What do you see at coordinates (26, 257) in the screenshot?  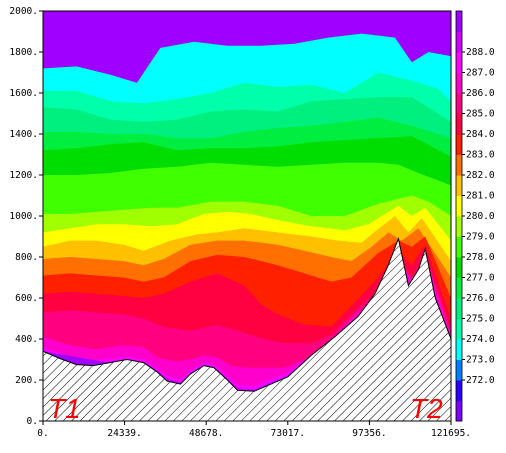 I see `y-tick-label: 800.` at bounding box center [26, 257].